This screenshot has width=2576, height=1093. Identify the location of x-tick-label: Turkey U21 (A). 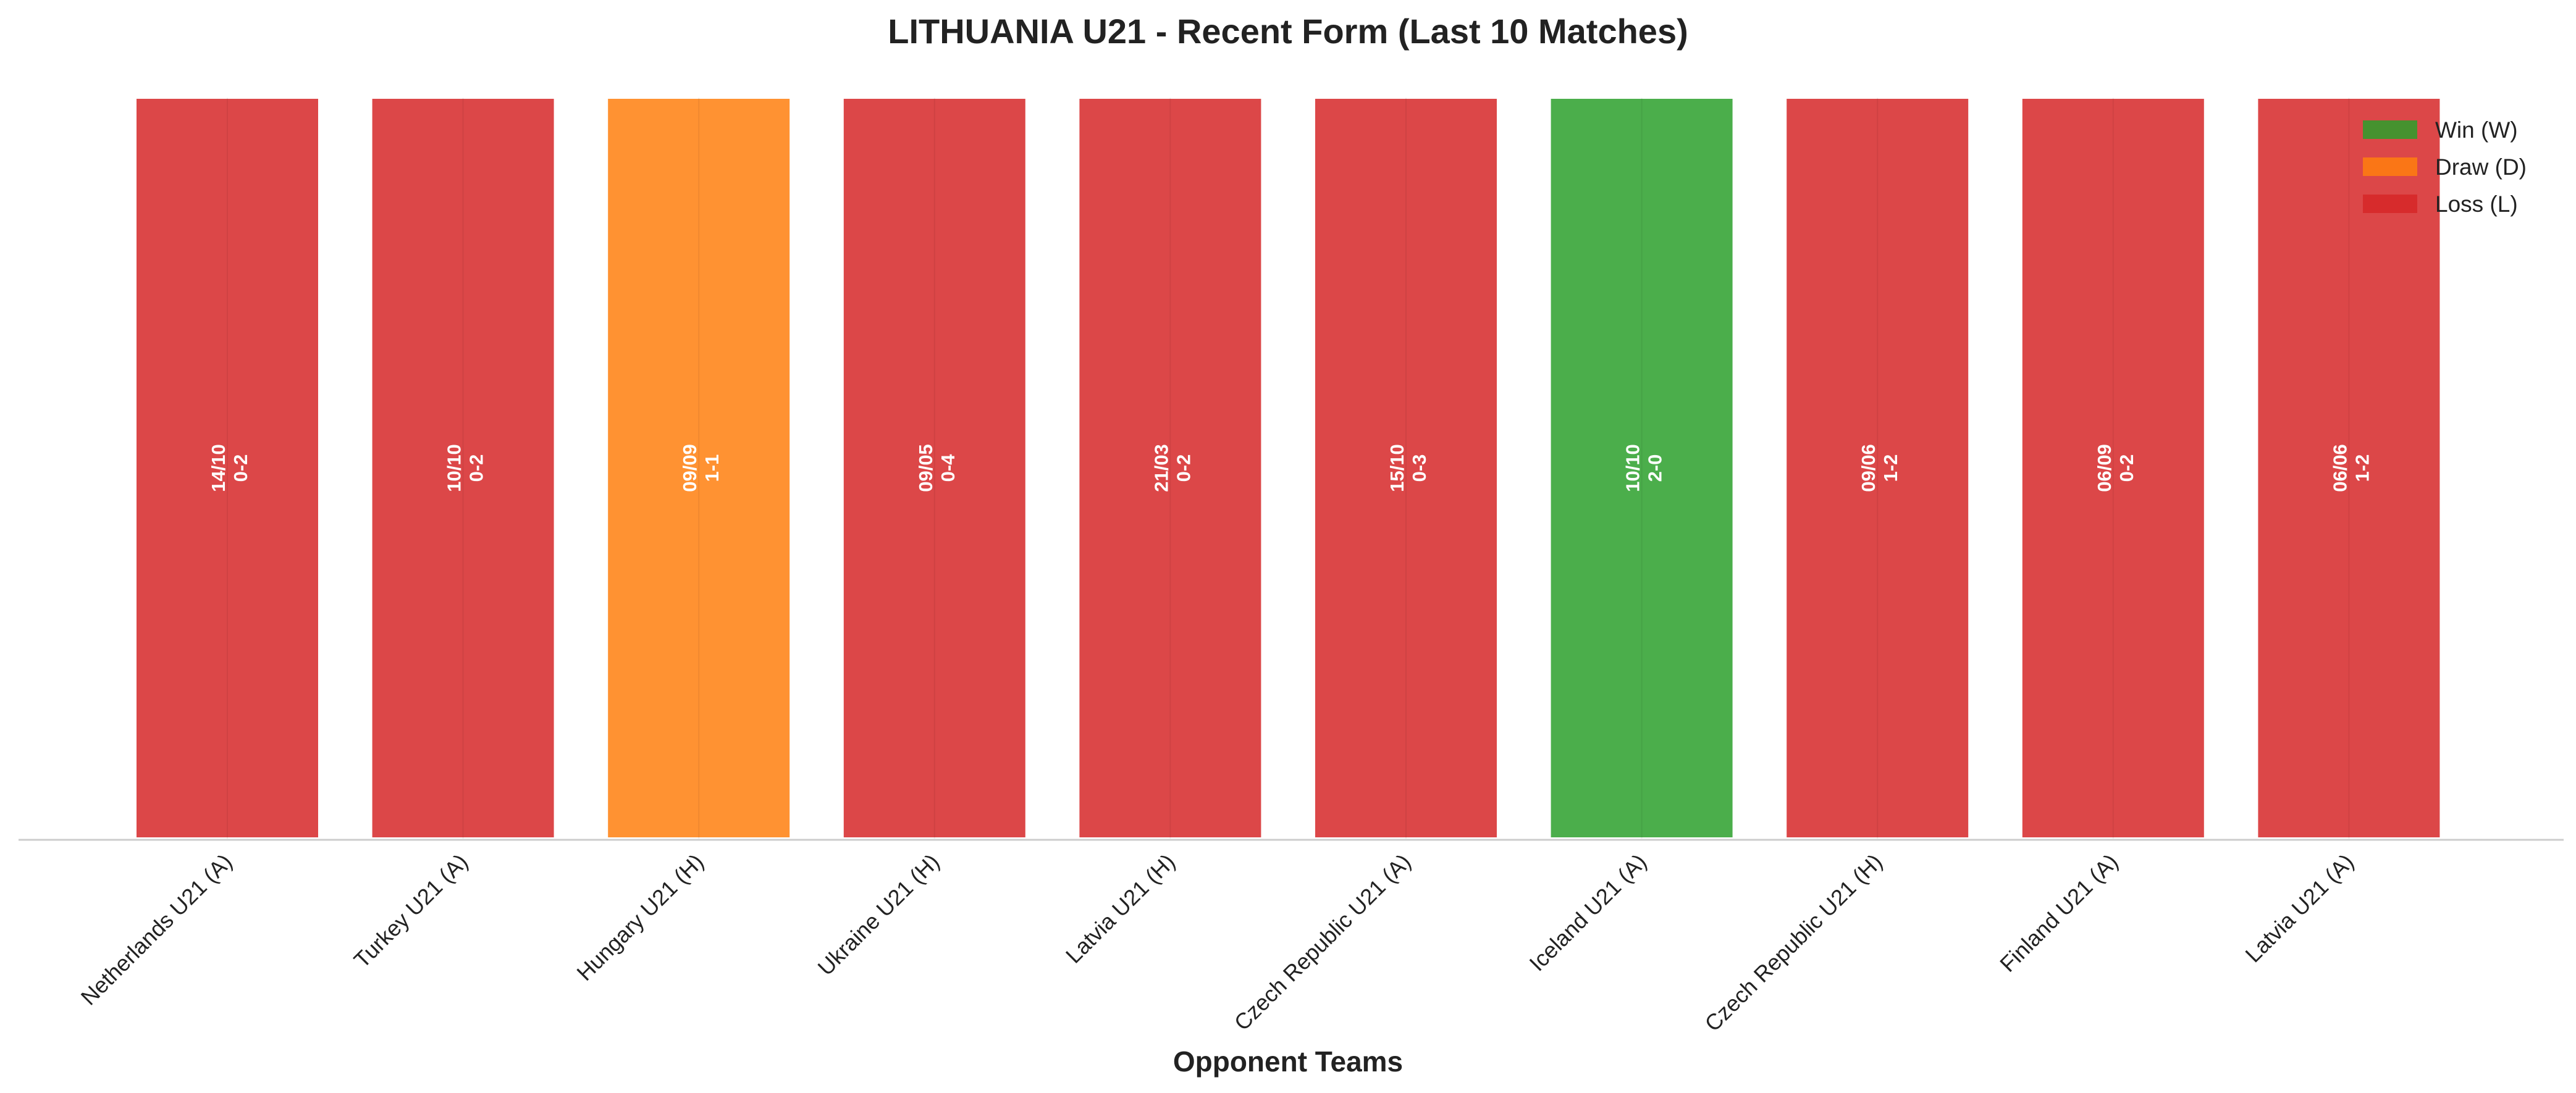
(411, 911).